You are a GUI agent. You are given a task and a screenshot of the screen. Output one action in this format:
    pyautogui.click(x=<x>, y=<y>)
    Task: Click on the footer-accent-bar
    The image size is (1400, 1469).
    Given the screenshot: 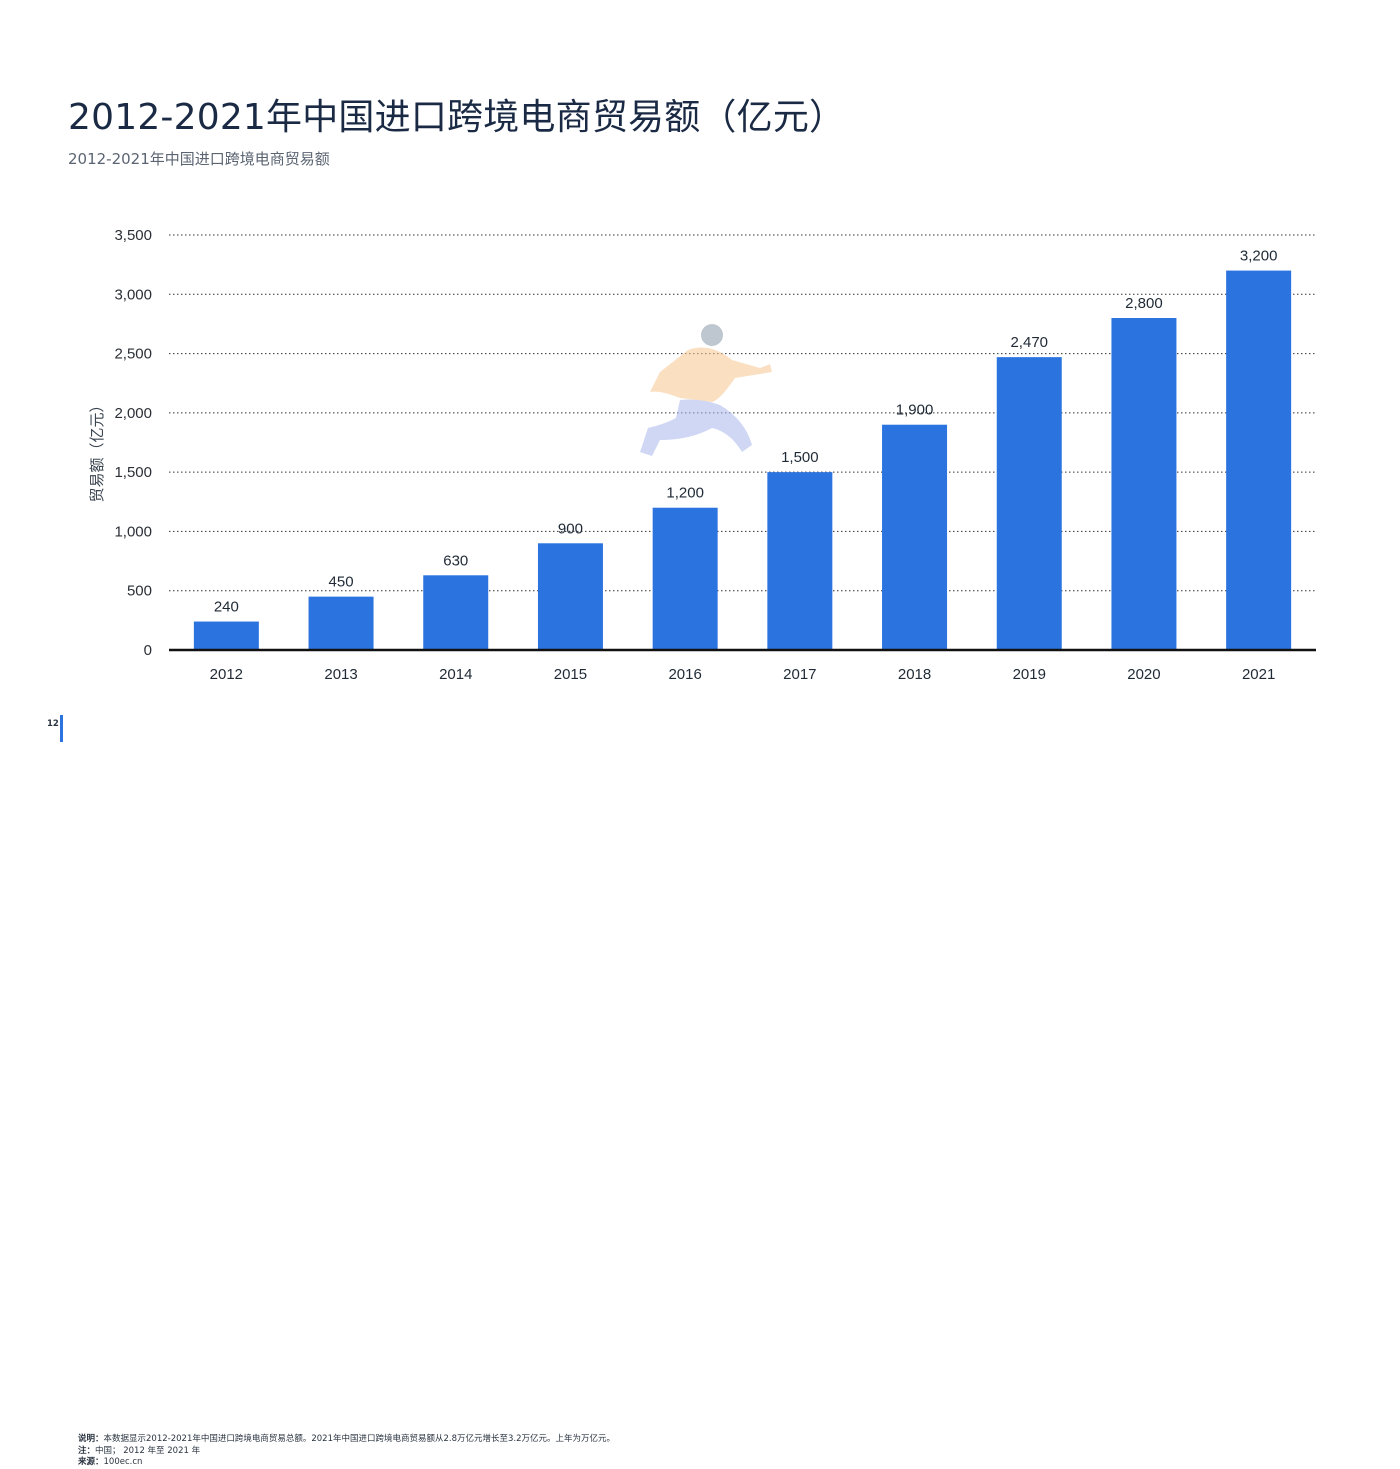 What is the action you would take?
    pyautogui.click(x=61, y=728)
    